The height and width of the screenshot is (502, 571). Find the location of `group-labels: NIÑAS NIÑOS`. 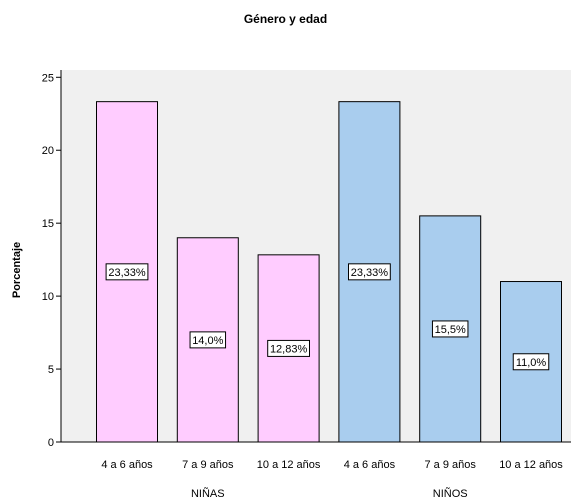

group-labels: NIÑAS NIÑOS is located at coordinates (329, 493).